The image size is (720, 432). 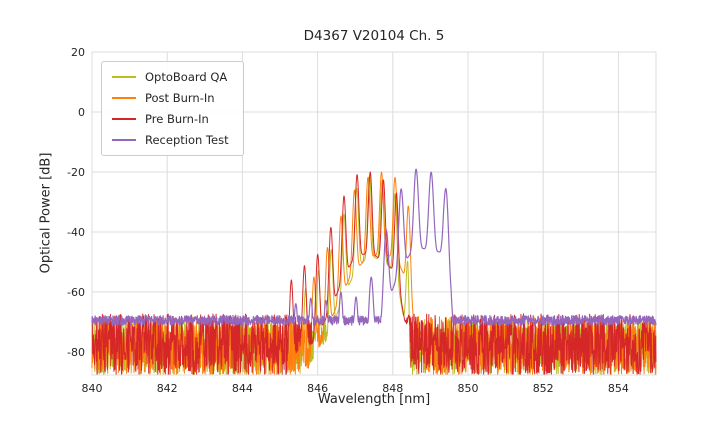 What do you see at coordinates (187, 140) in the screenshot?
I see `legend-label: Reception Test` at bounding box center [187, 140].